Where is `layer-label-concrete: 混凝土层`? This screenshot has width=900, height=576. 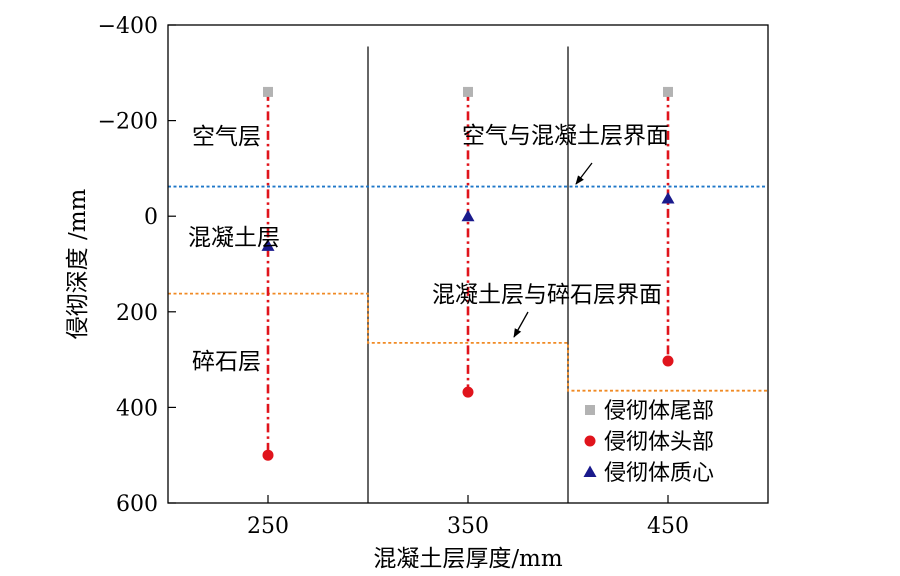
layer-label-concrete: 混凝土层 is located at coordinates (234, 238).